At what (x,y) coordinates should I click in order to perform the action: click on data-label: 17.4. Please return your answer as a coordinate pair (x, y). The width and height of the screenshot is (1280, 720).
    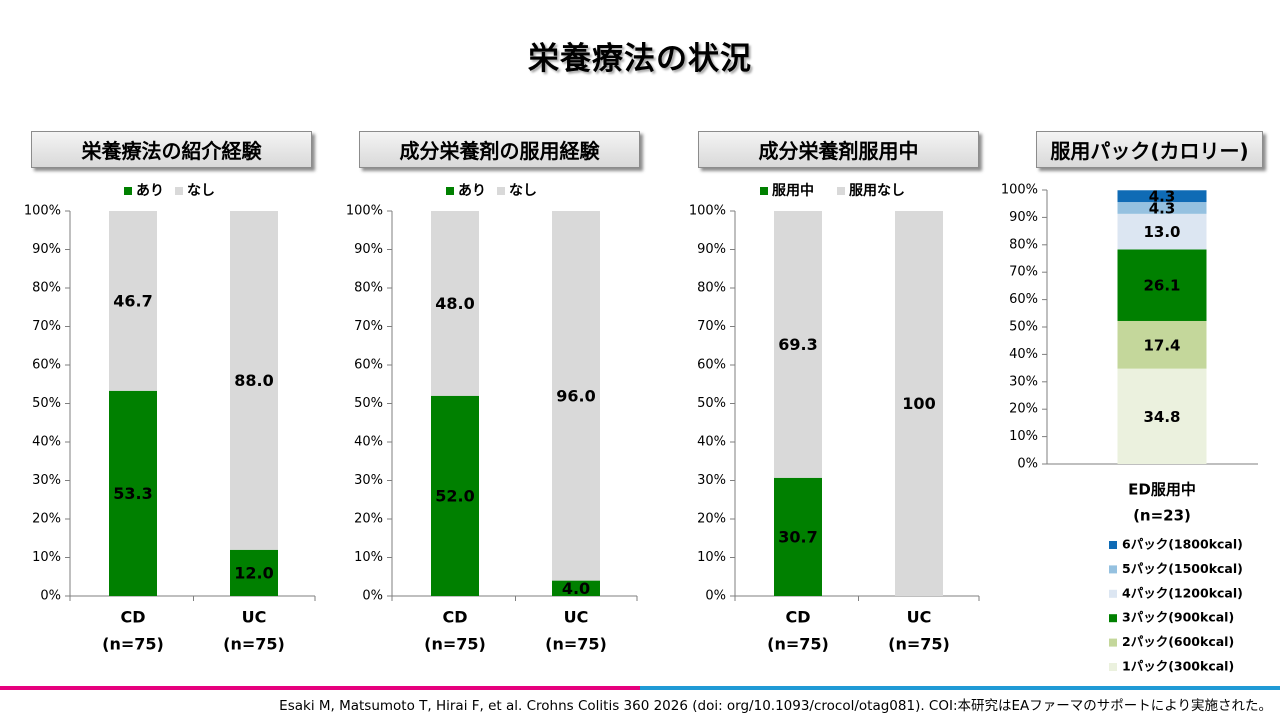
    Looking at the image, I should click on (1161, 345).